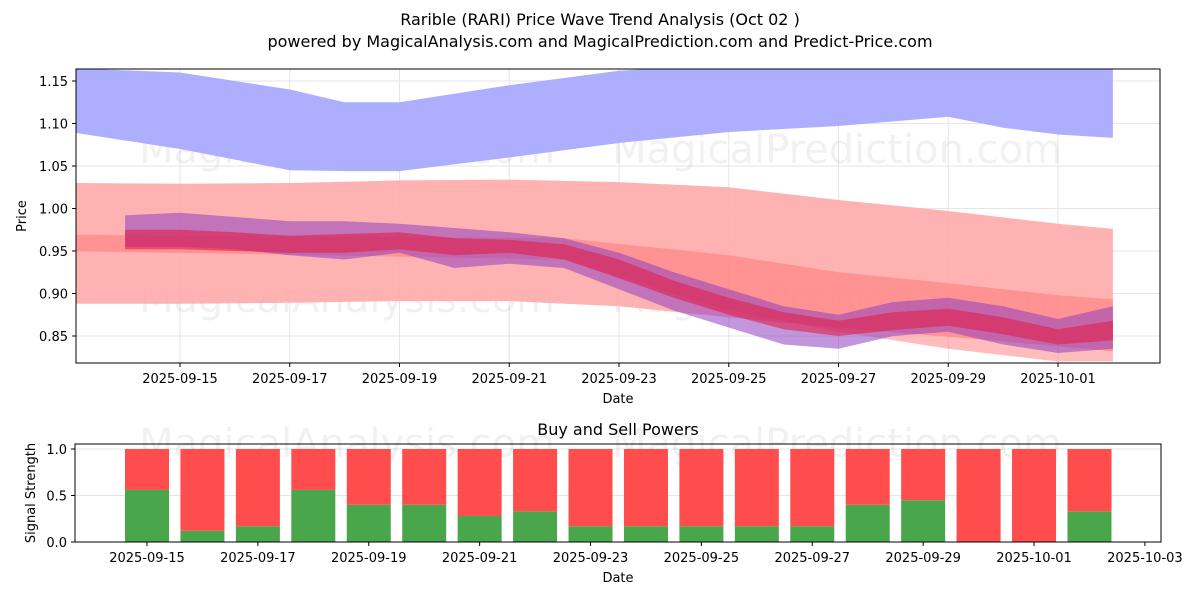 The width and height of the screenshot is (1200, 600). What do you see at coordinates (617, 578) in the screenshot?
I see `buy-sell-x-axis-label: Date` at bounding box center [617, 578].